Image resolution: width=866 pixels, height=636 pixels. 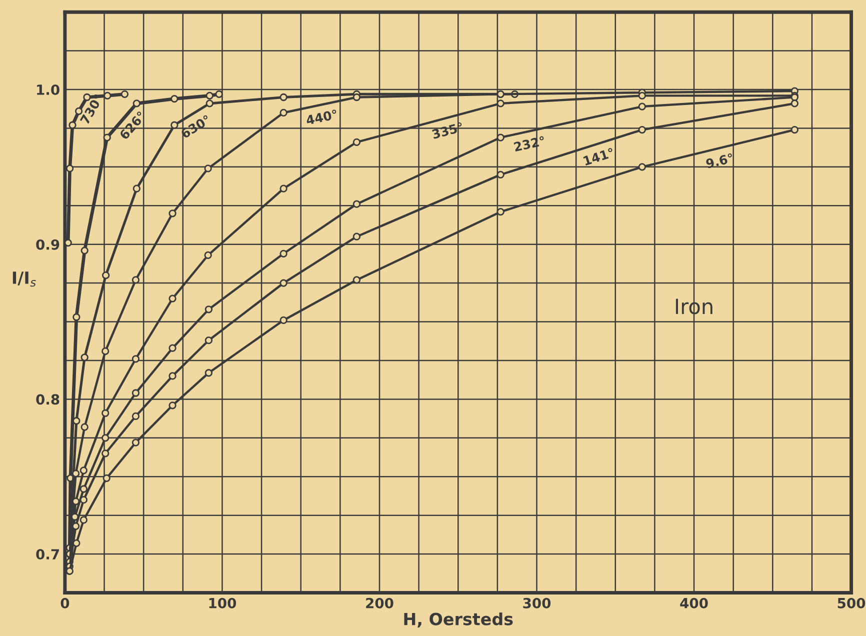 I want to click on x-tick-label: 400, so click(x=694, y=603).